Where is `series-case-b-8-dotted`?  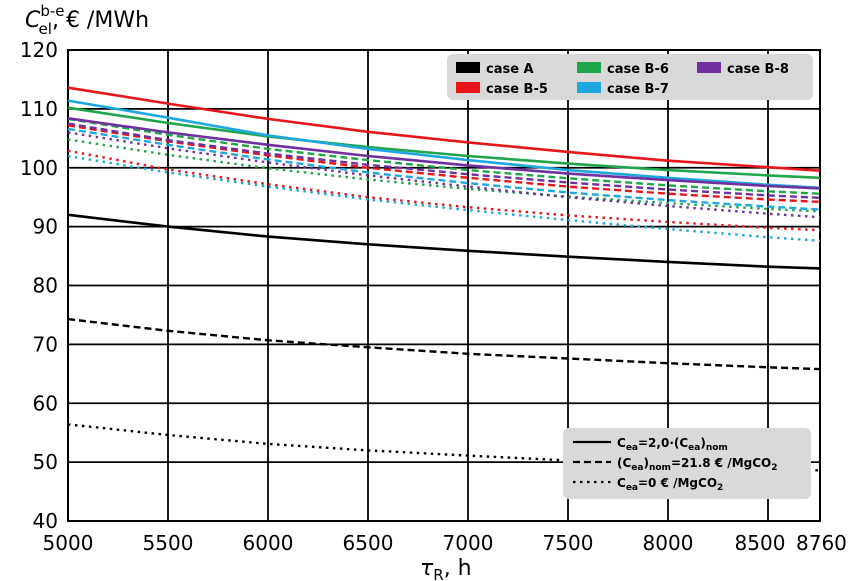
series-case-b-8-dotted is located at coordinates (444, 175).